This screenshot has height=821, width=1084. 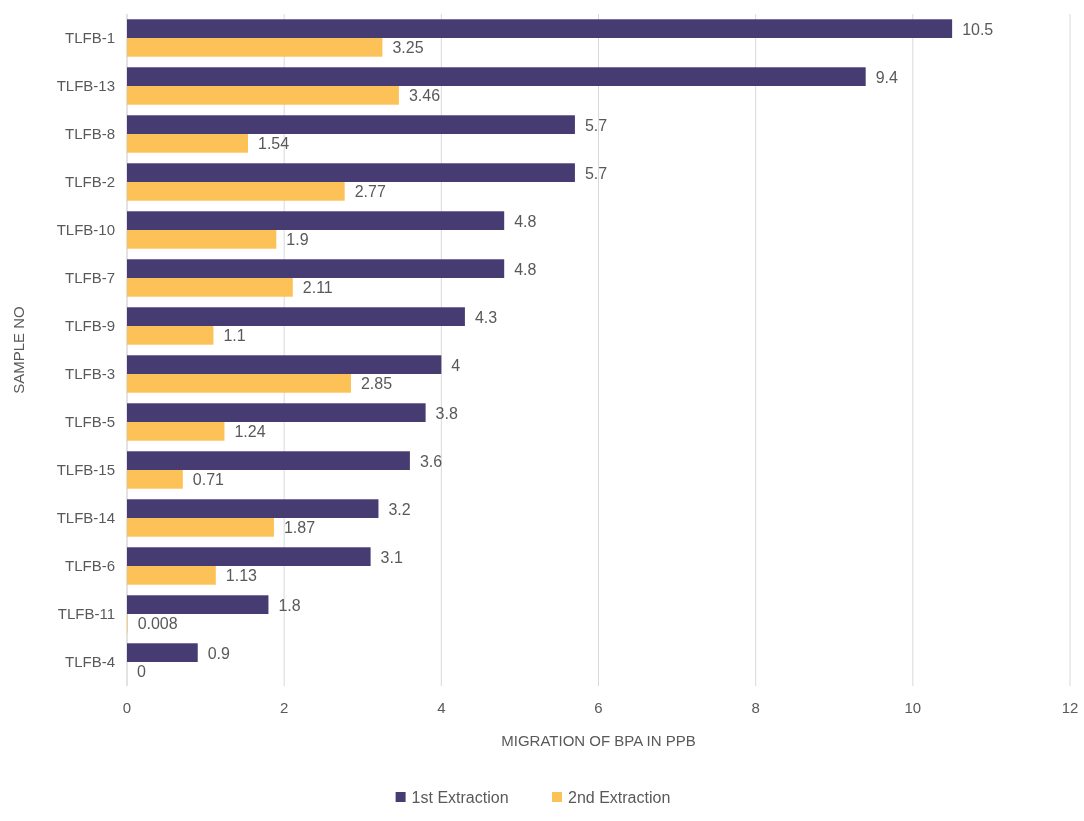 What do you see at coordinates (289, 605) in the screenshot?
I see `data-label: 1.8` at bounding box center [289, 605].